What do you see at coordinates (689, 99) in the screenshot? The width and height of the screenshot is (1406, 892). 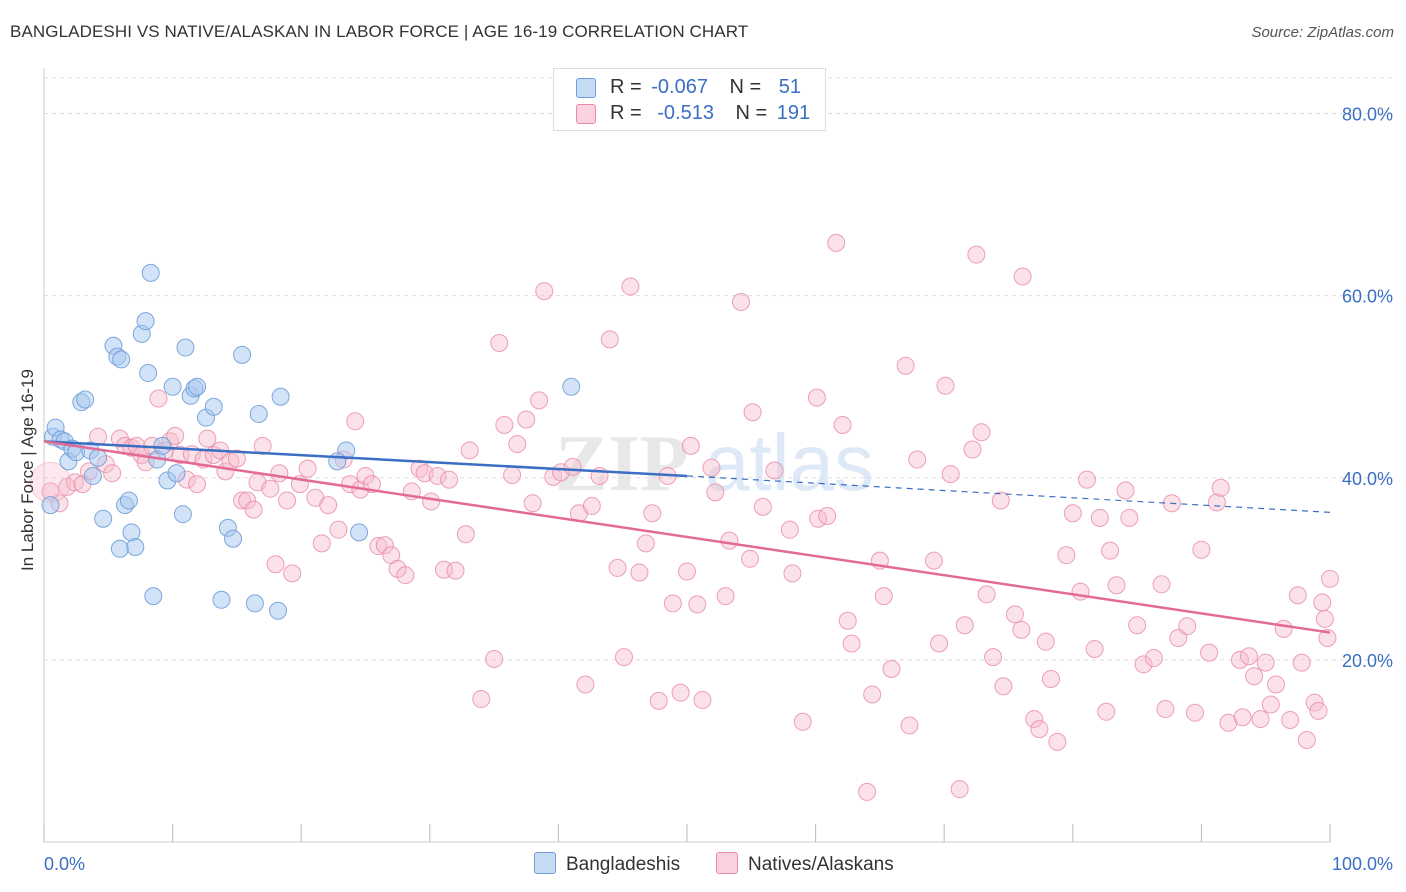 I see `stats-legend: R = -0.067 N = 51 R = -0.513 N = 191` at bounding box center [689, 99].